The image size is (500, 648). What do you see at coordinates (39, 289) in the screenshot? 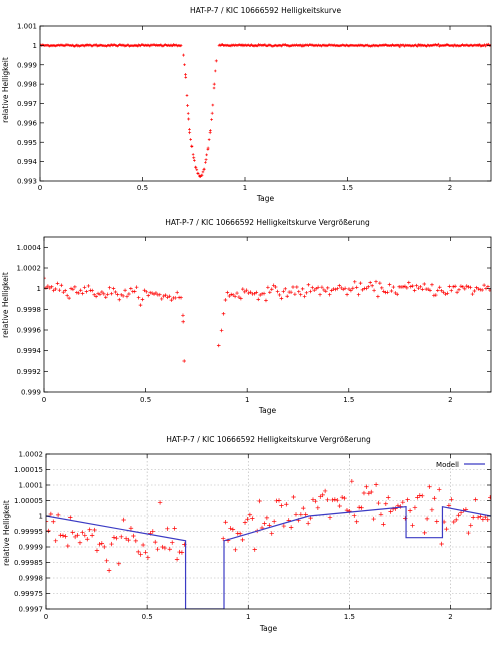
I see `y-tick-label: 1` at bounding box center [39, 289].